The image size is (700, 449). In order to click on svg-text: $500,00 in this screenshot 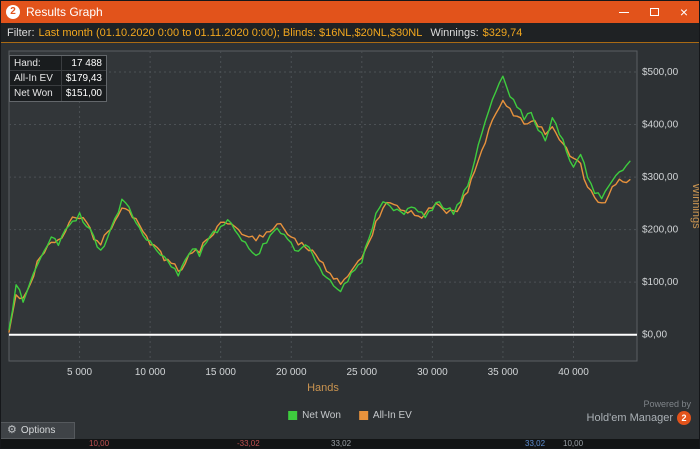, I will do `click(660, 72)`.